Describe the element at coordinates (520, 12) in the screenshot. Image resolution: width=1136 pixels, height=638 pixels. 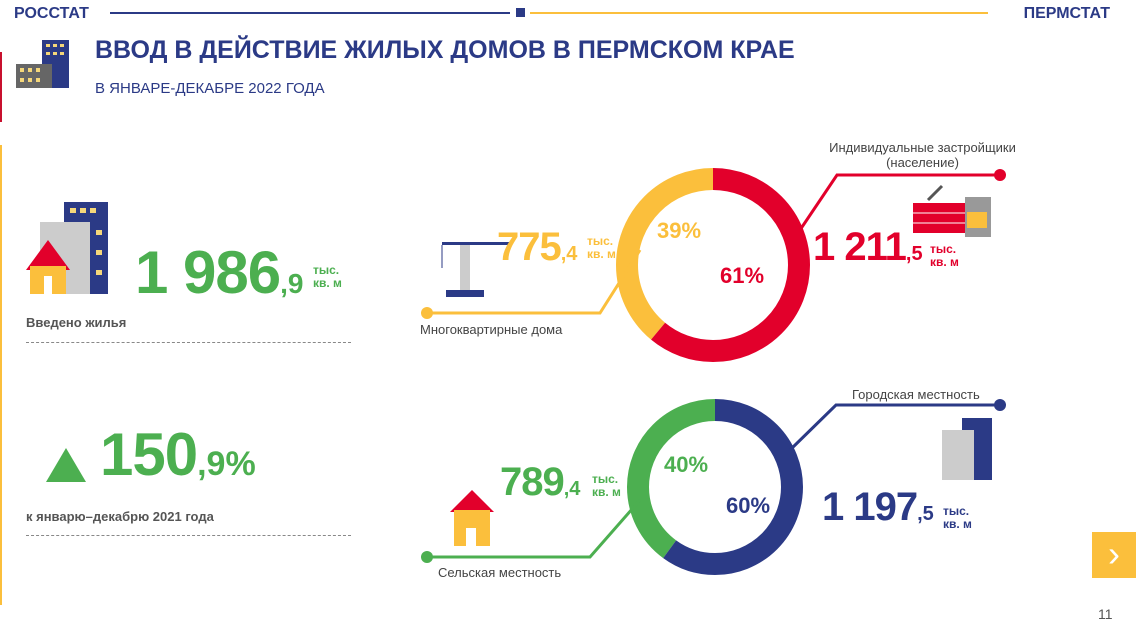
I see `header-square` at that location.